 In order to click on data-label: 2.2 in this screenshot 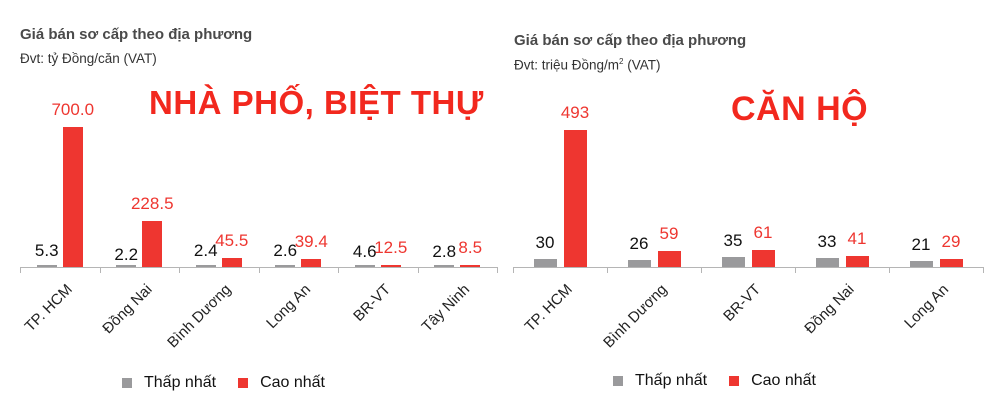, I will do `click(126, 254)`.